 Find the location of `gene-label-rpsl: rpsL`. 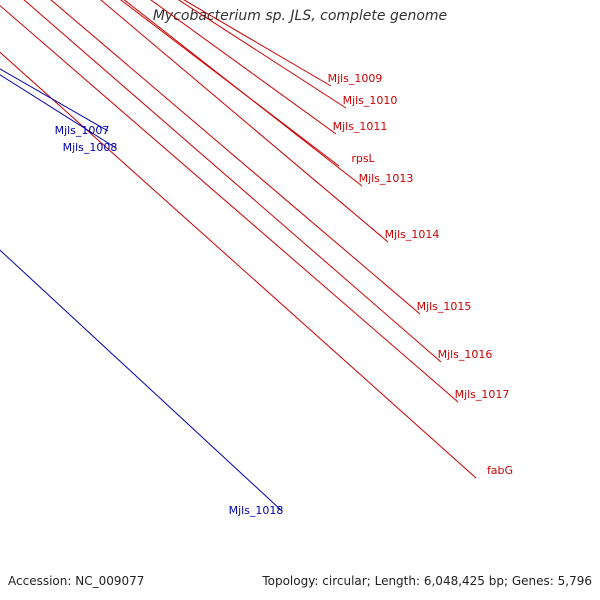

gene-label-rpsl: rpsL is located at coordinates (363, 158).